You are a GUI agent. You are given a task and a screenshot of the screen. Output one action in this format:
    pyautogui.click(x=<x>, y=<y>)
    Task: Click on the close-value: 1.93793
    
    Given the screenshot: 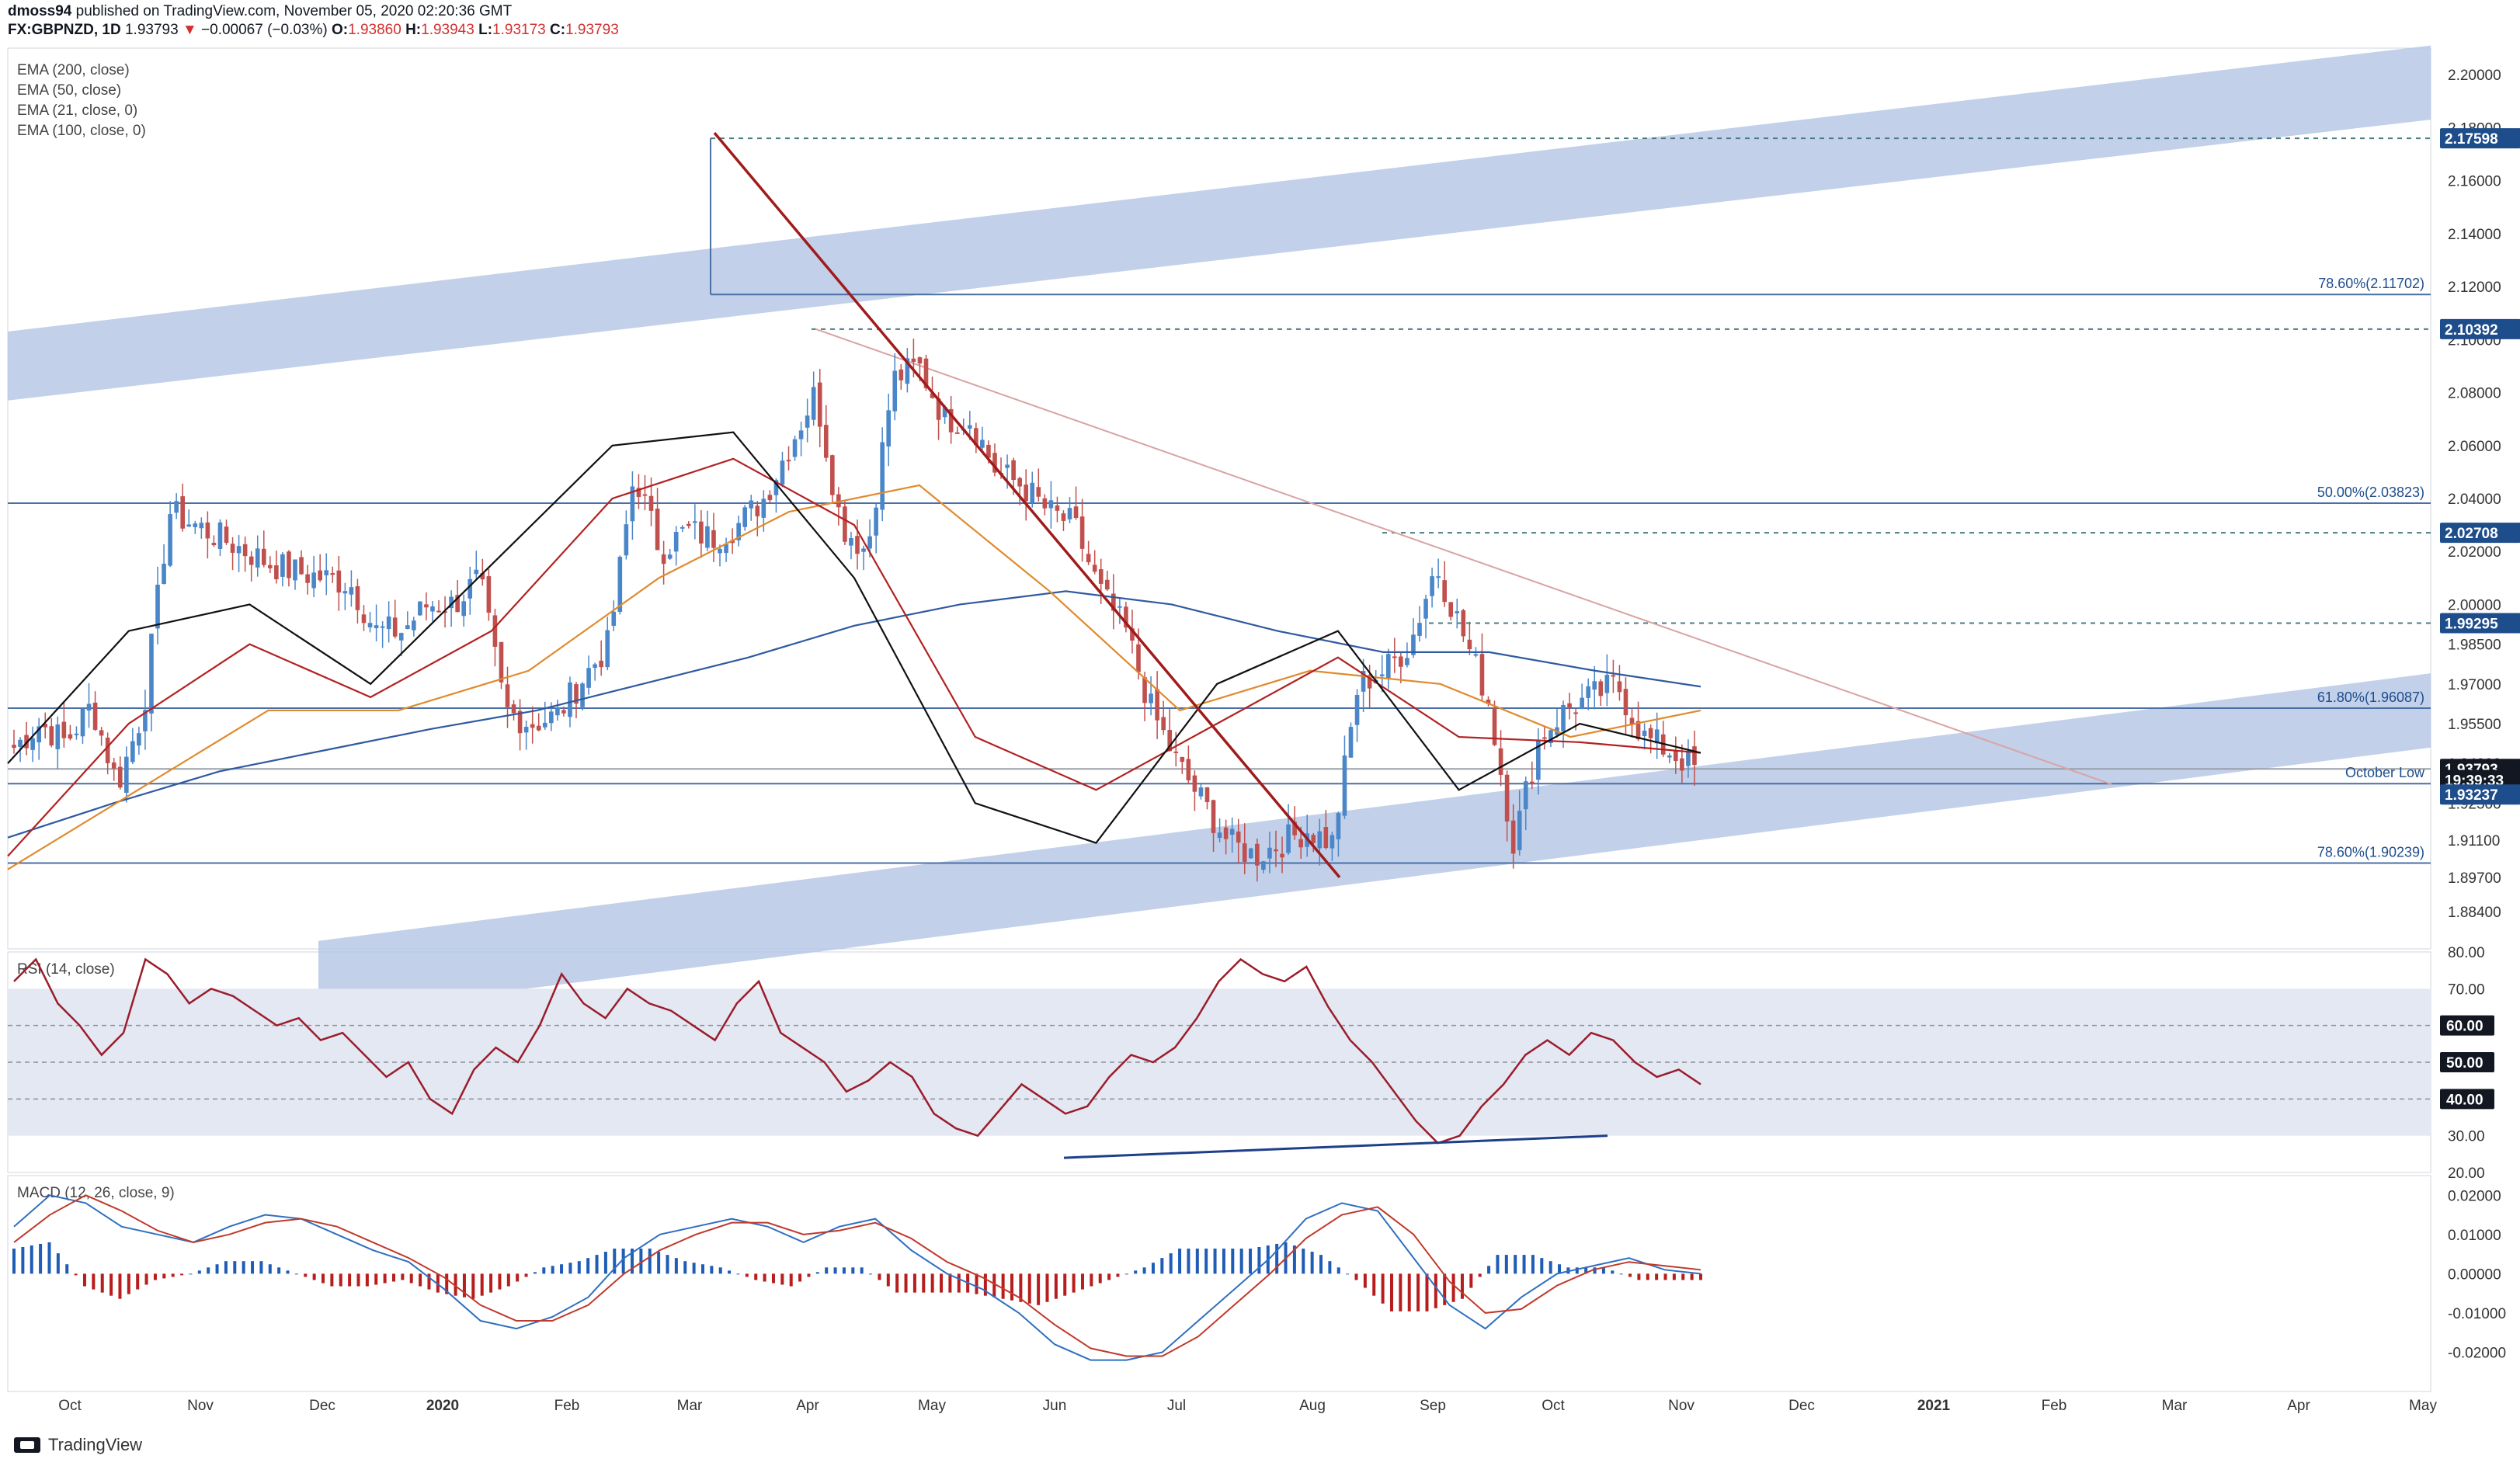 What is the action you would take?
    pyautogui.click(x=592, y=30)
    